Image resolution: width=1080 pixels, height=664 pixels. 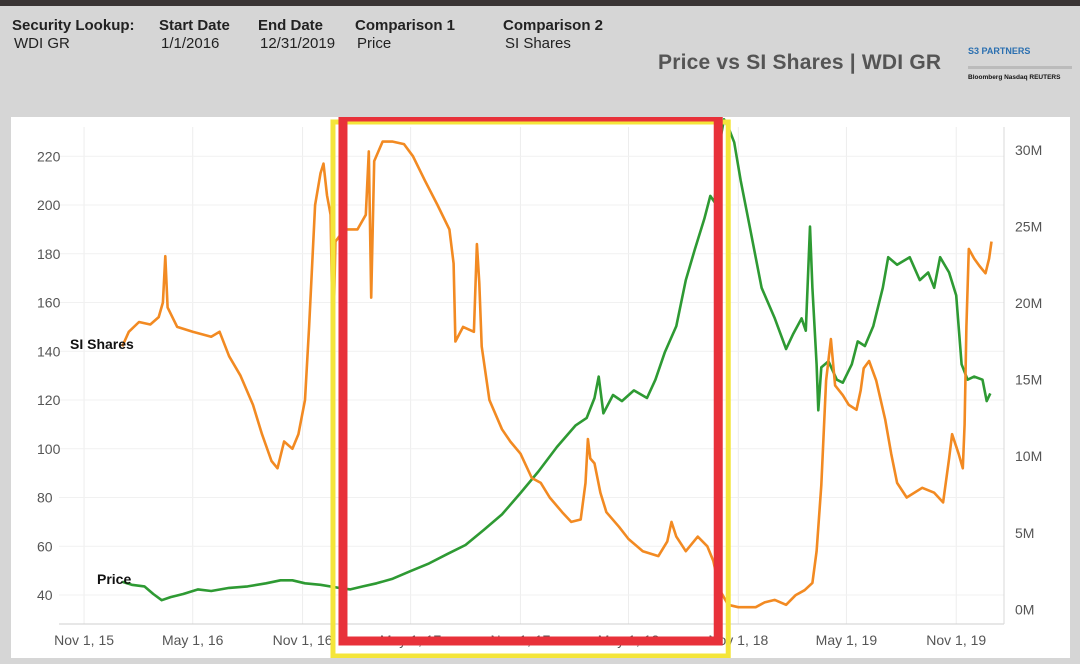 What do you see at coordinates (956, 640) in the screenshot?
I see `x-tick-label: Nov 1, 19` at bounding box center [956, 640].